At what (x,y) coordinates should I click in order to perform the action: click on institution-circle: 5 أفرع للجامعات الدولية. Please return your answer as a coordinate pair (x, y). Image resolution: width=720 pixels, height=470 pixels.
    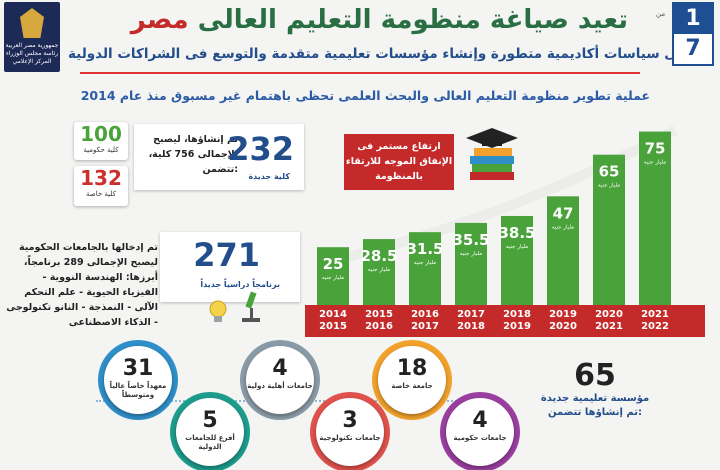
    Looking at the image, I should click on (210, 432).